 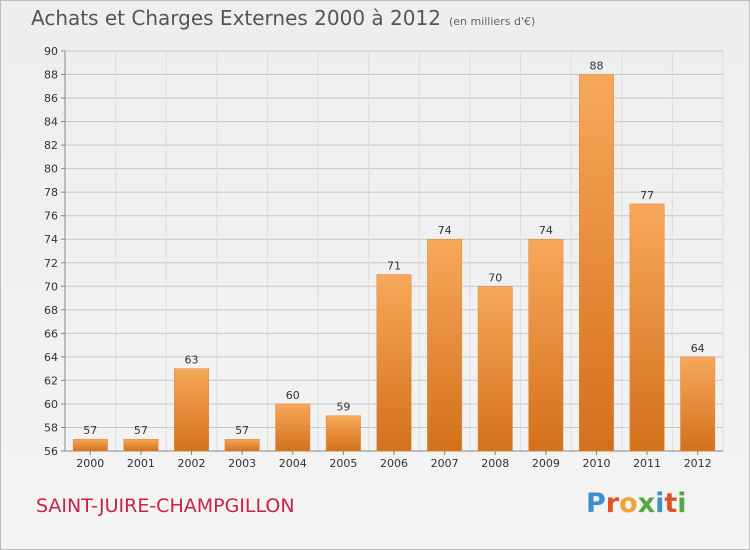 What do you see at coordinates (293, 395) in the screenshot?
I see `data-label-2004: 60` at bounding box center [293, 395].